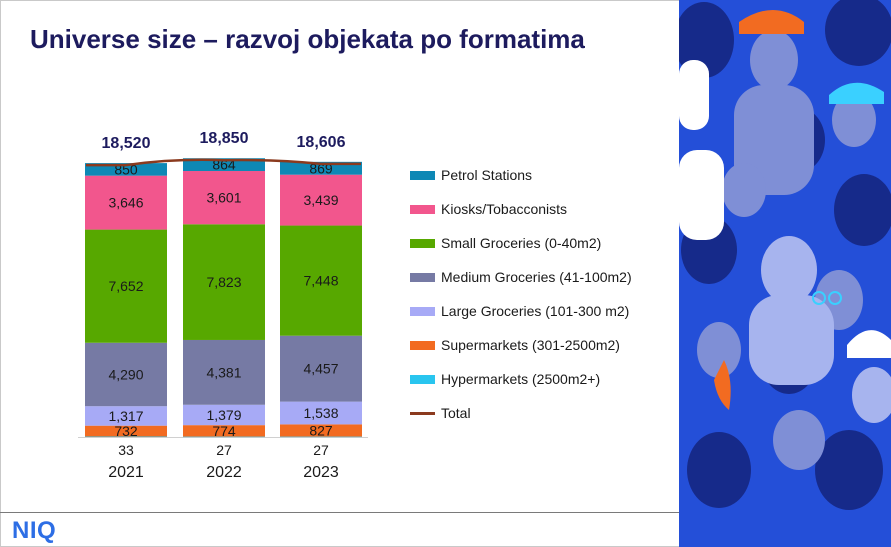 This screenshot has width=891, height=547. I want to click on legend-label: Kiosks/Tobacconists, so click(504, 209).